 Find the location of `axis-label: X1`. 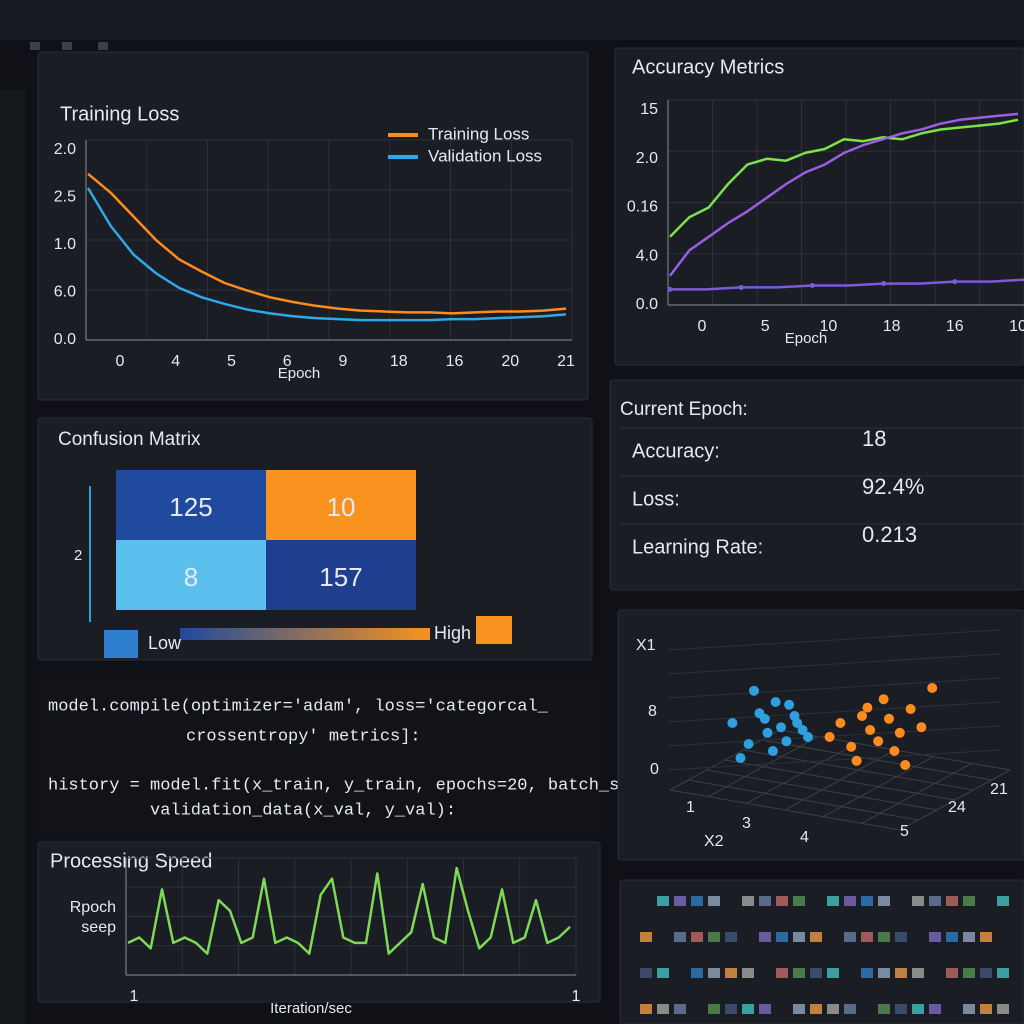

axis-label: X1 is located at coordinates (646, 645).